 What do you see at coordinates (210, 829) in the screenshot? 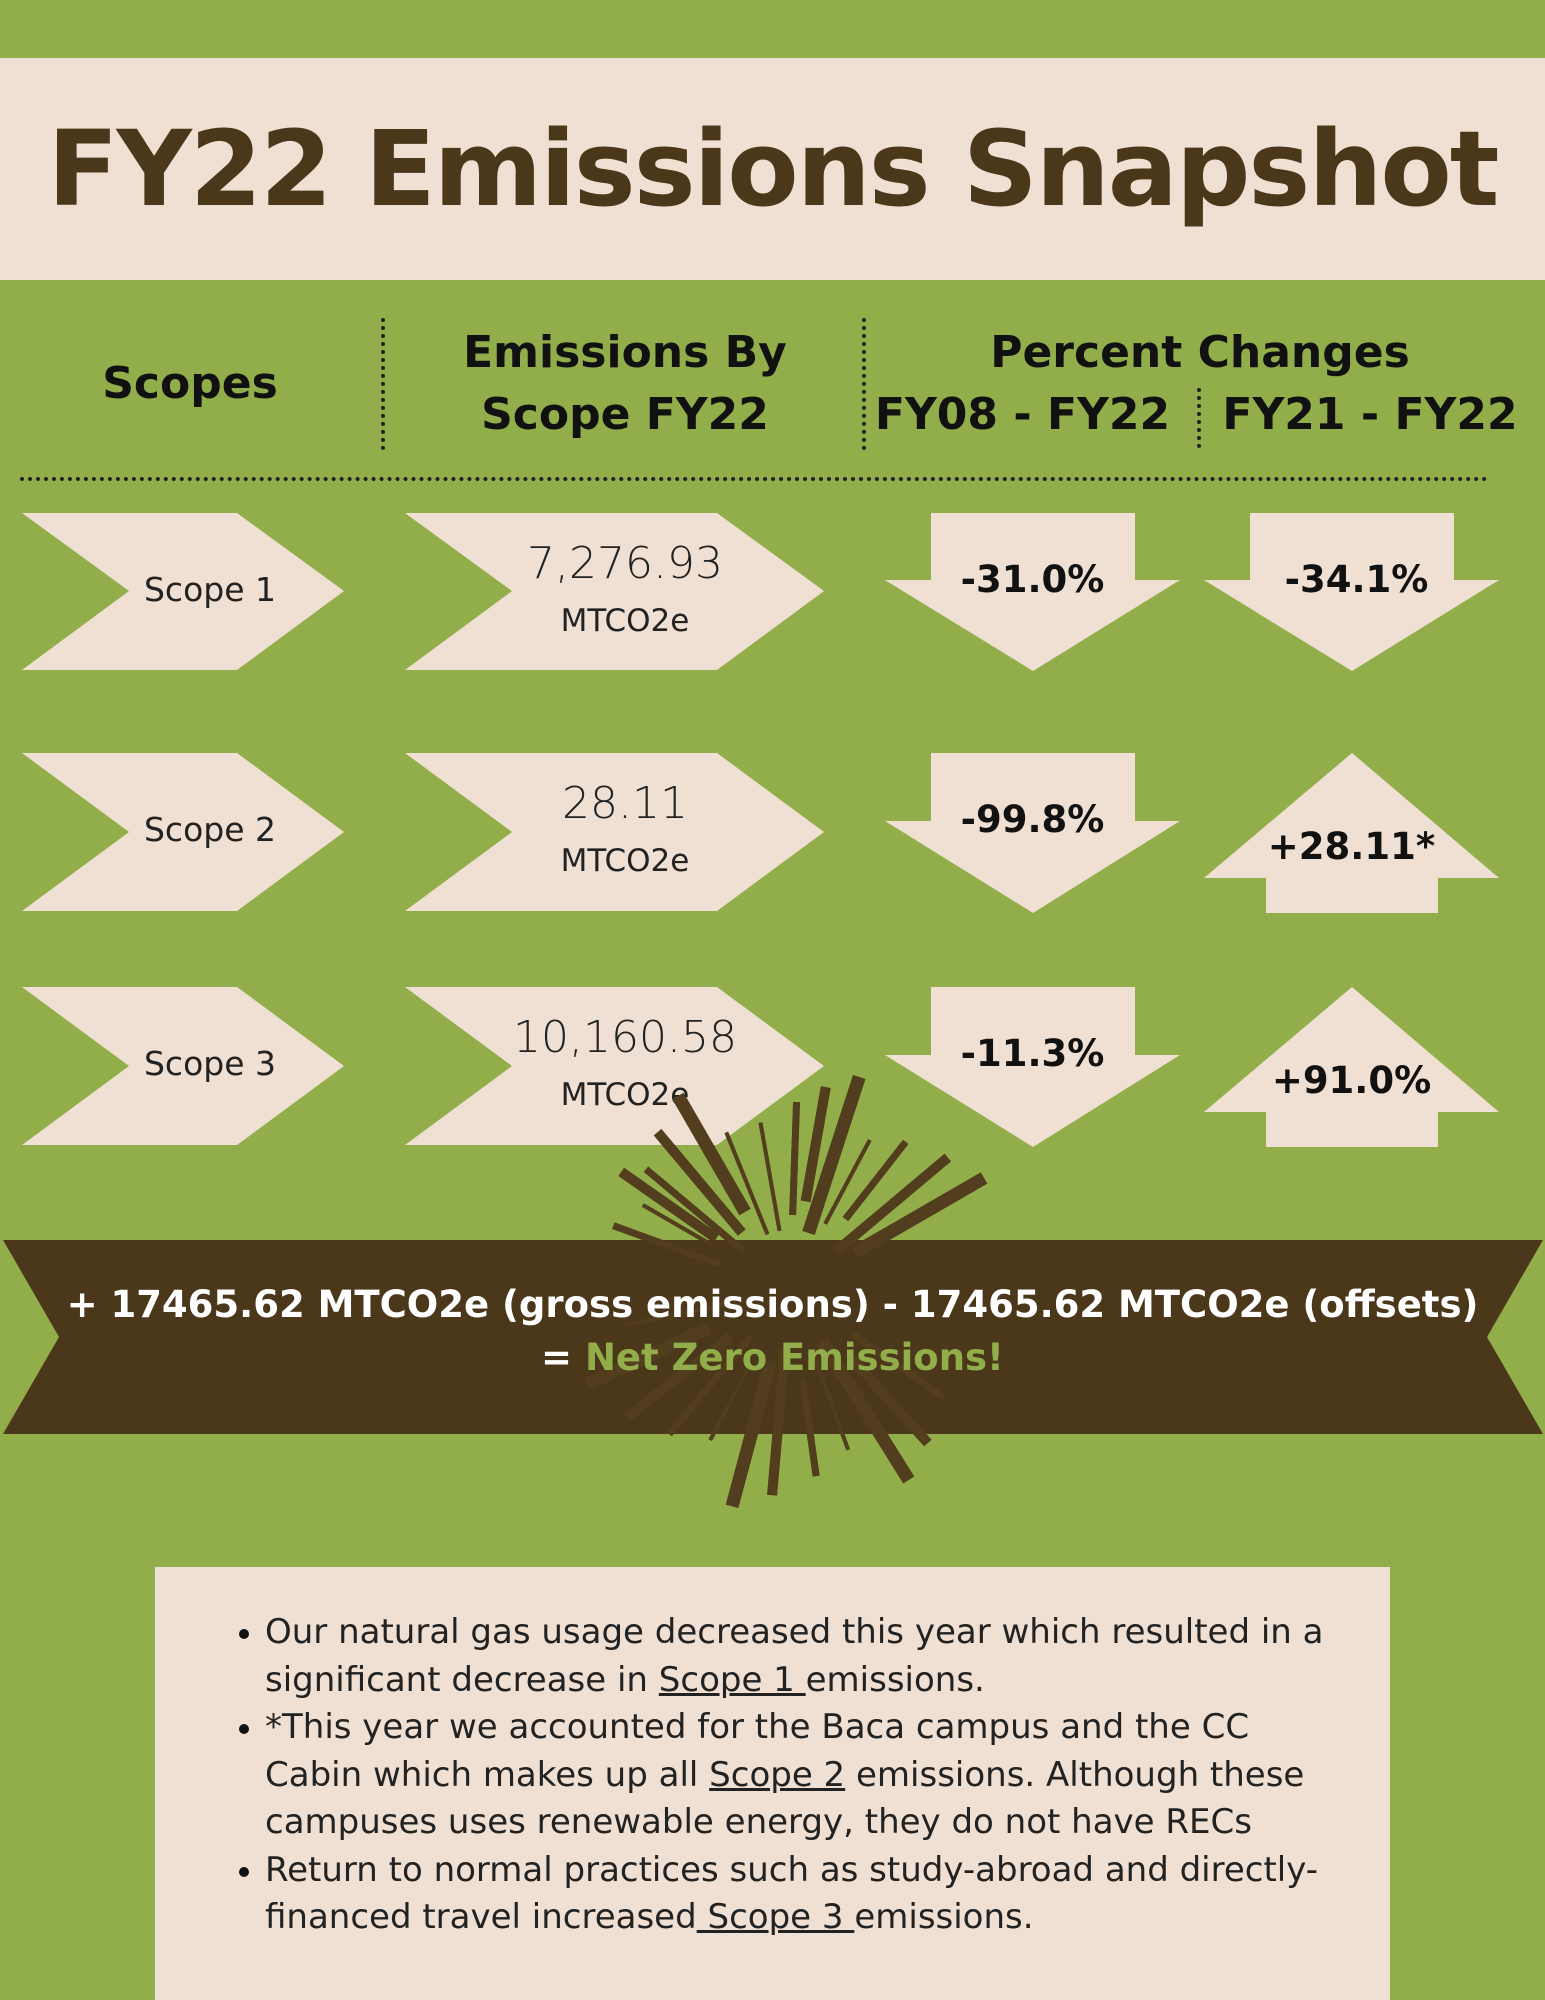
I see `scope-2-label: Scope 2` at bounding box center [210, 829].